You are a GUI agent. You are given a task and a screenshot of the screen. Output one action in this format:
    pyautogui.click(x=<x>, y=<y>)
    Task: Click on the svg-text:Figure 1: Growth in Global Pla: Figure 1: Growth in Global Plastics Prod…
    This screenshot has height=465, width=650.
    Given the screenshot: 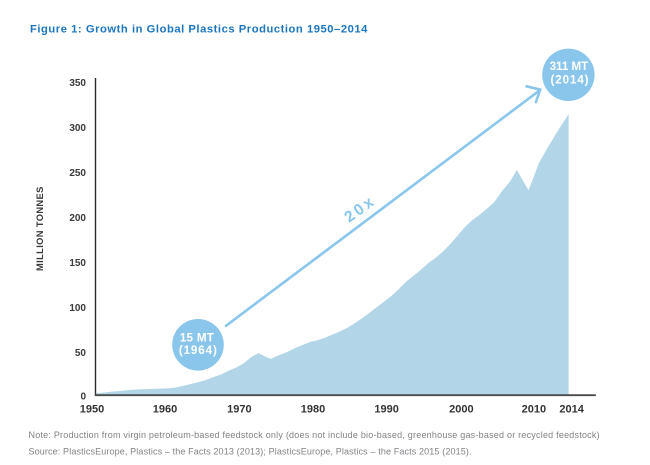 What is the action you would take?
    pyautogui.click(x=199, y=30)
    